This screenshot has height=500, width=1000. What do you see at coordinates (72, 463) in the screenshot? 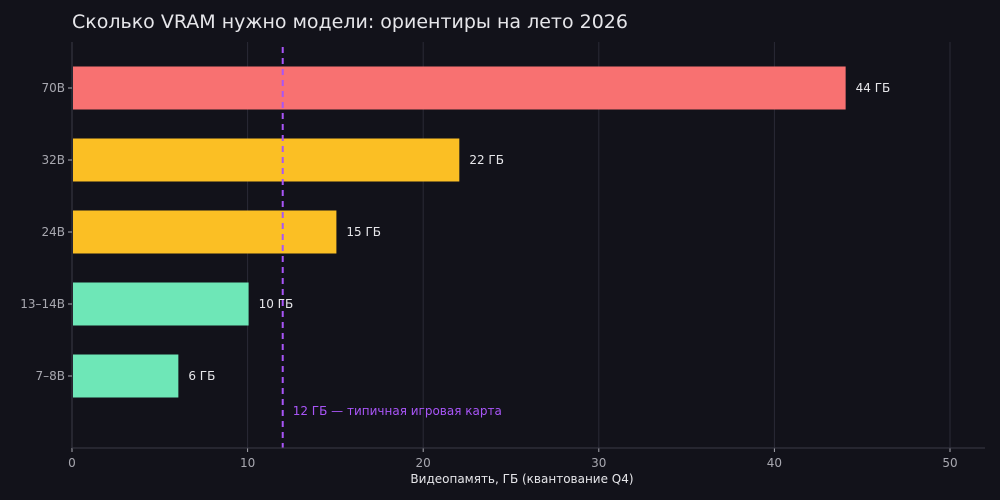
I see `x-tick-label: 0` at bounding box center [72, 463].